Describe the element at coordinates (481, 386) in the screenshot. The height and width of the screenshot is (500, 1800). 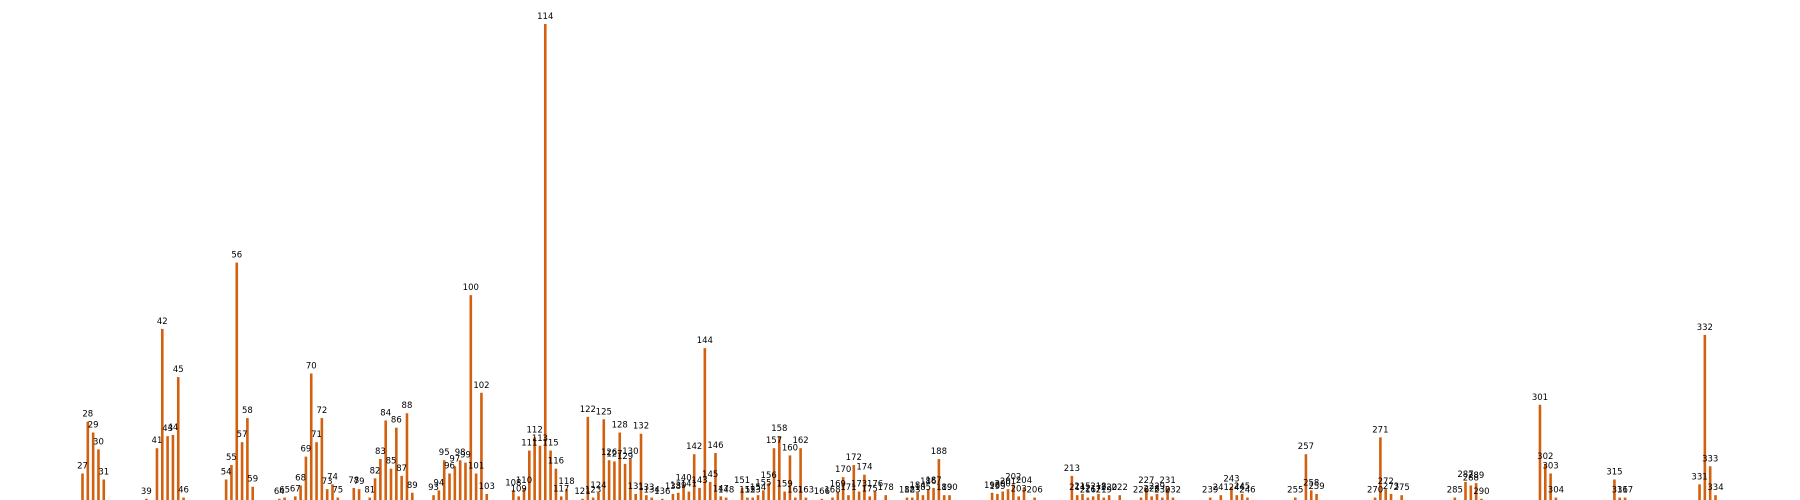
I see `bar-value-label: 102` at that location.